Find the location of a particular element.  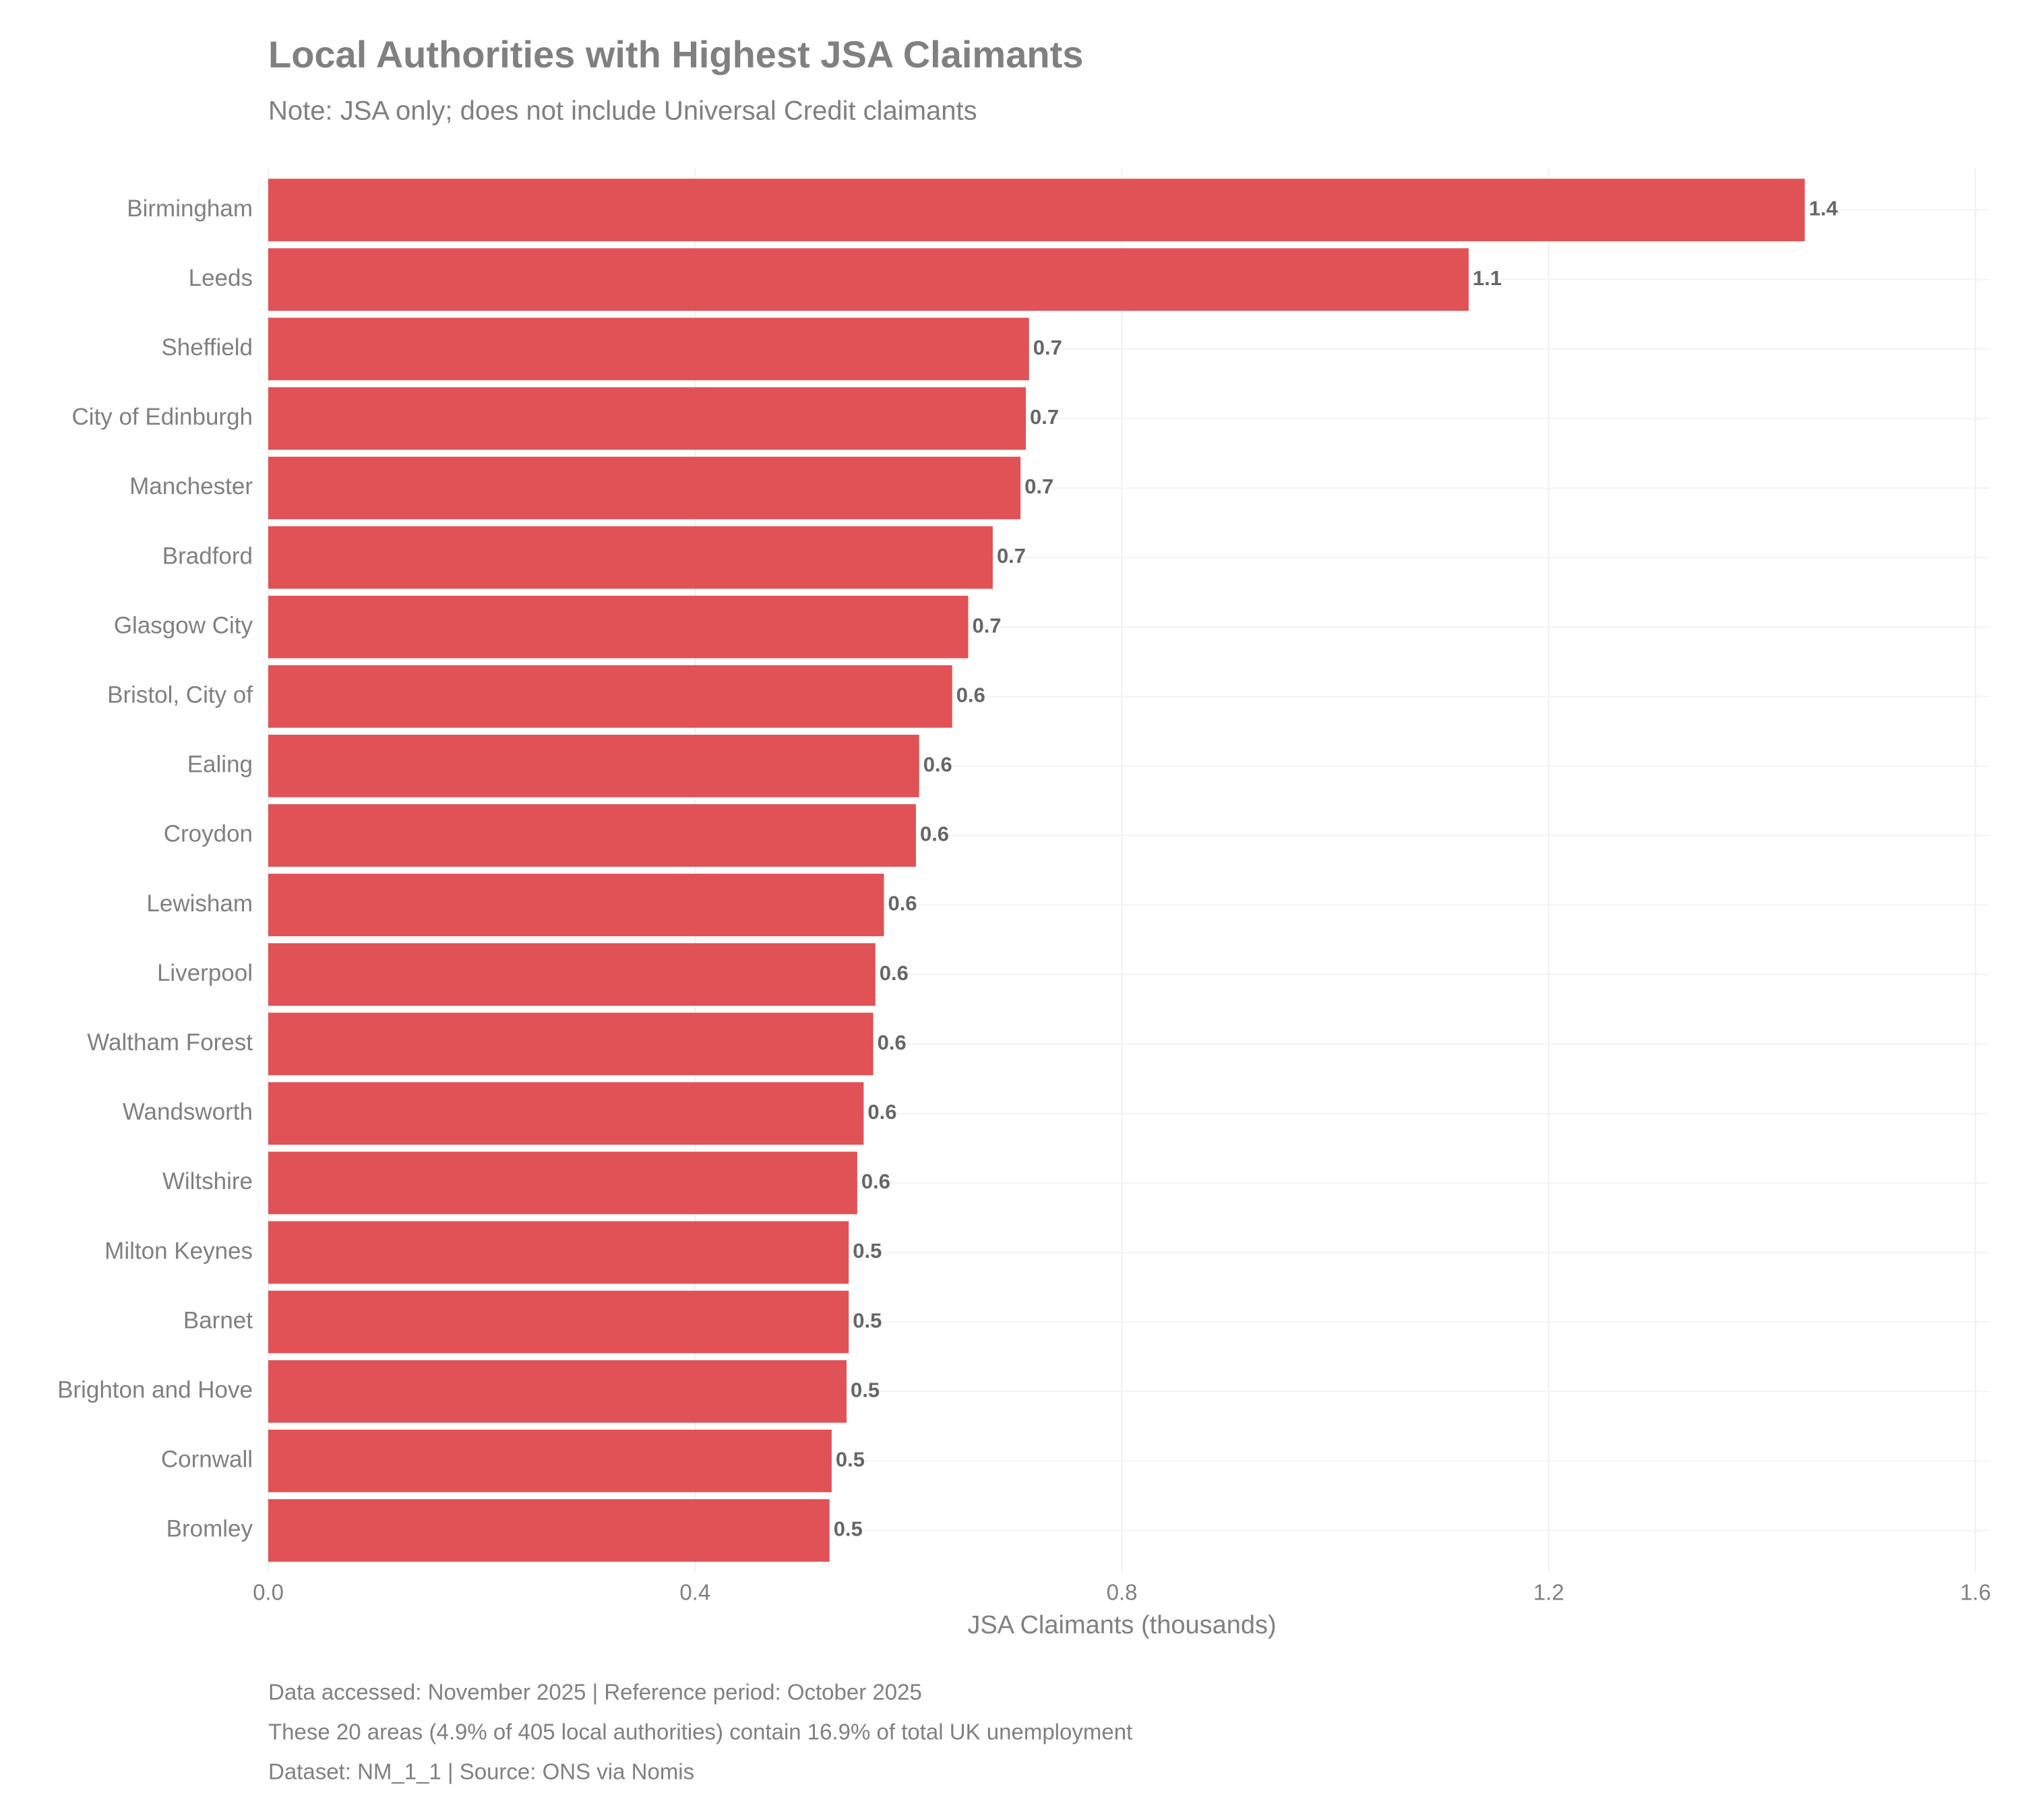

y-tick-label: Manchester is located at coordinates (191, 486).